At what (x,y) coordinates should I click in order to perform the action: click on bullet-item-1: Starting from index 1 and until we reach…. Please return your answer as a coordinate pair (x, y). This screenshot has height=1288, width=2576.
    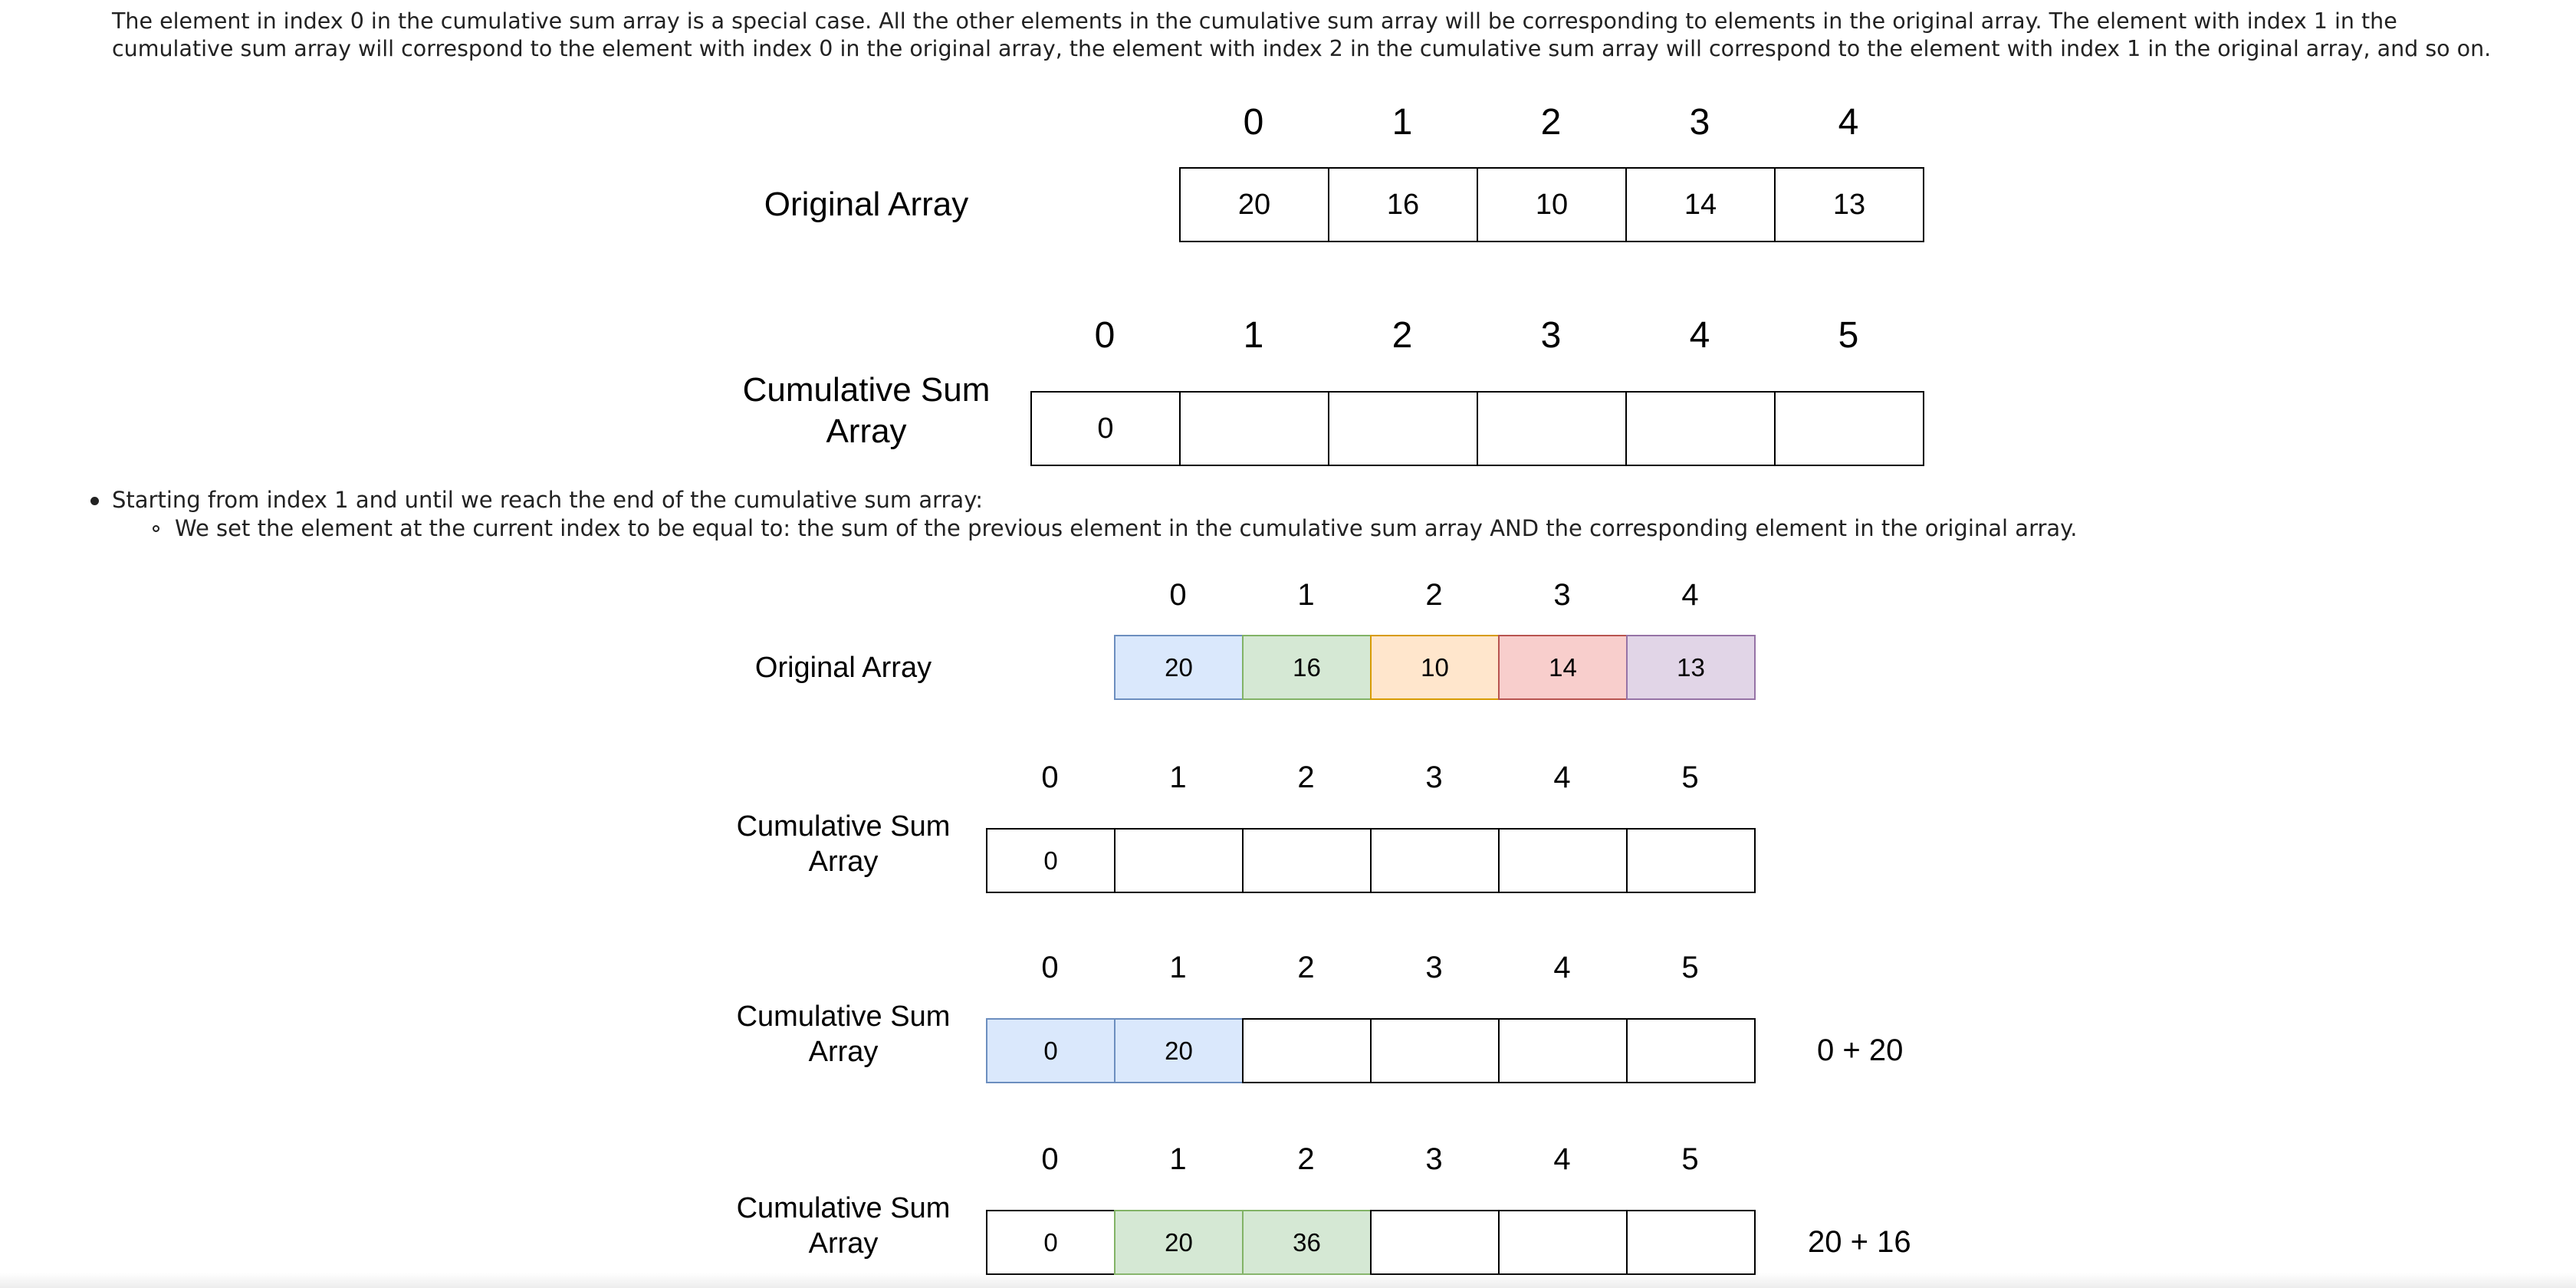
    Looking at the image, I should click on (548, 500).